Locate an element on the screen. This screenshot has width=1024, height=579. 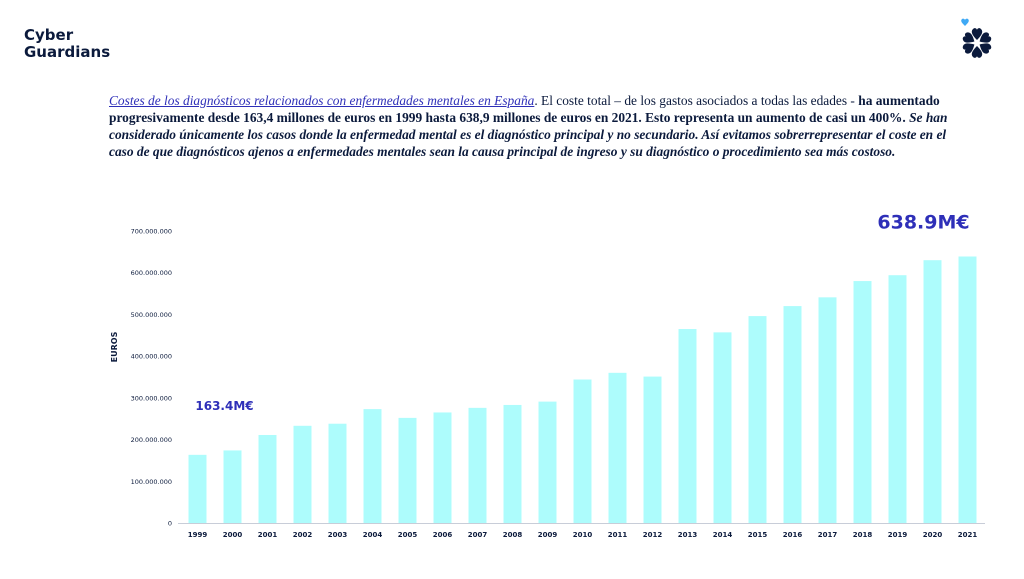
x-tick-label: 2006 is located at coordinates (443, 535).